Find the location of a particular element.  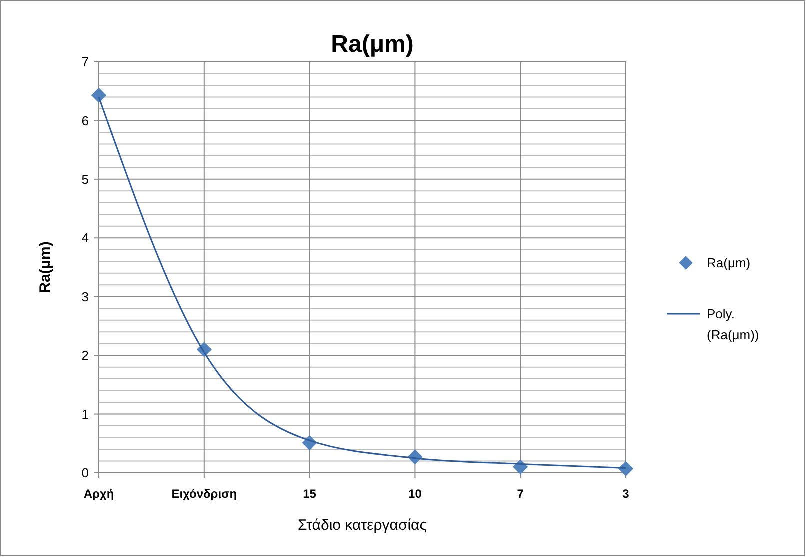

x-tick-label: Αρχή is located at coordinates (99, 494).